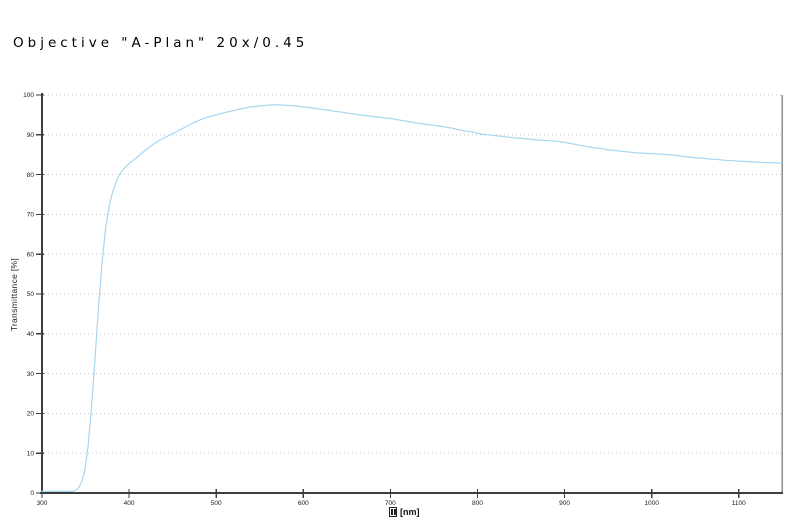 This screenshot has height=530, width=800. What do you see at coordinates (564, 503) in the screenshot?
I see `x-tick-label: 900` at bounding box center [564, 503].